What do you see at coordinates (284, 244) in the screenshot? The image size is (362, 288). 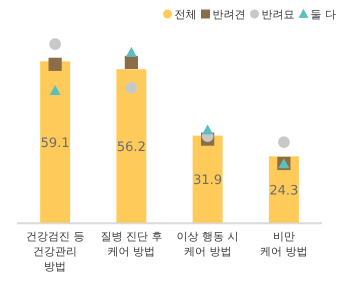 I see `x-tick-label: 비만 케어 방법` at bounding box center [284, 244].